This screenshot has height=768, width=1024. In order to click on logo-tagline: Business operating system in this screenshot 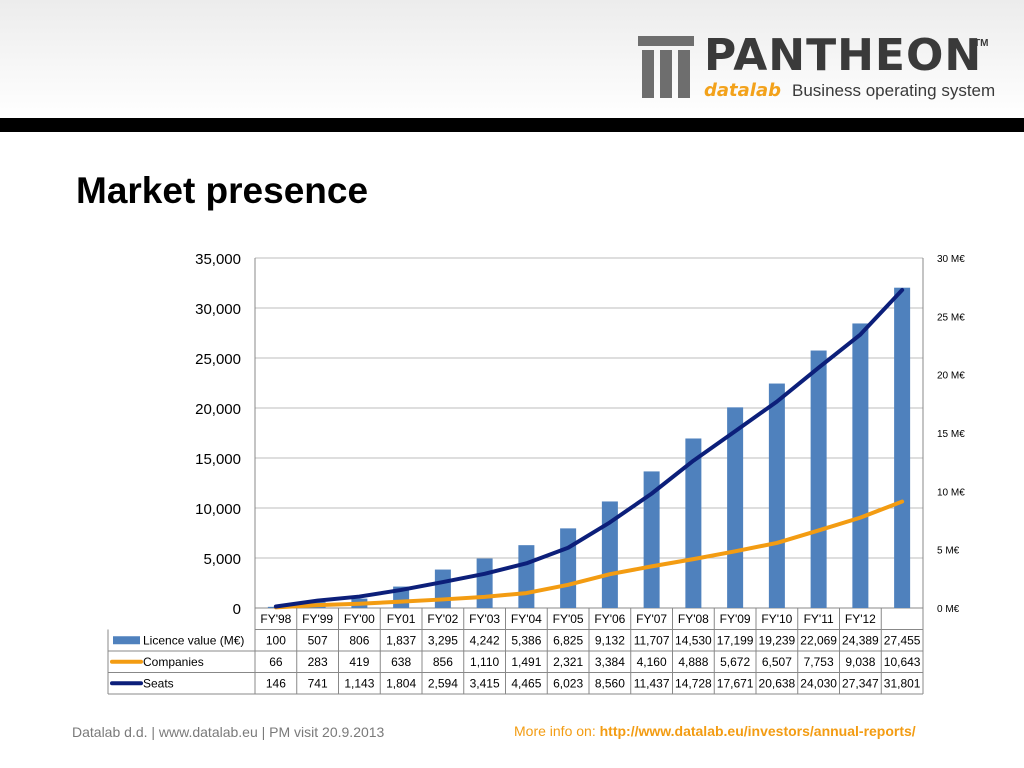, I will do `click(894, 90)`.